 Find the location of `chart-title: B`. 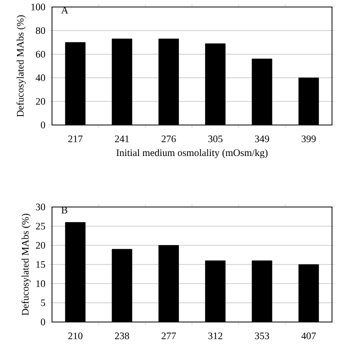

chart-title: B is located at coordinates (64, 210).